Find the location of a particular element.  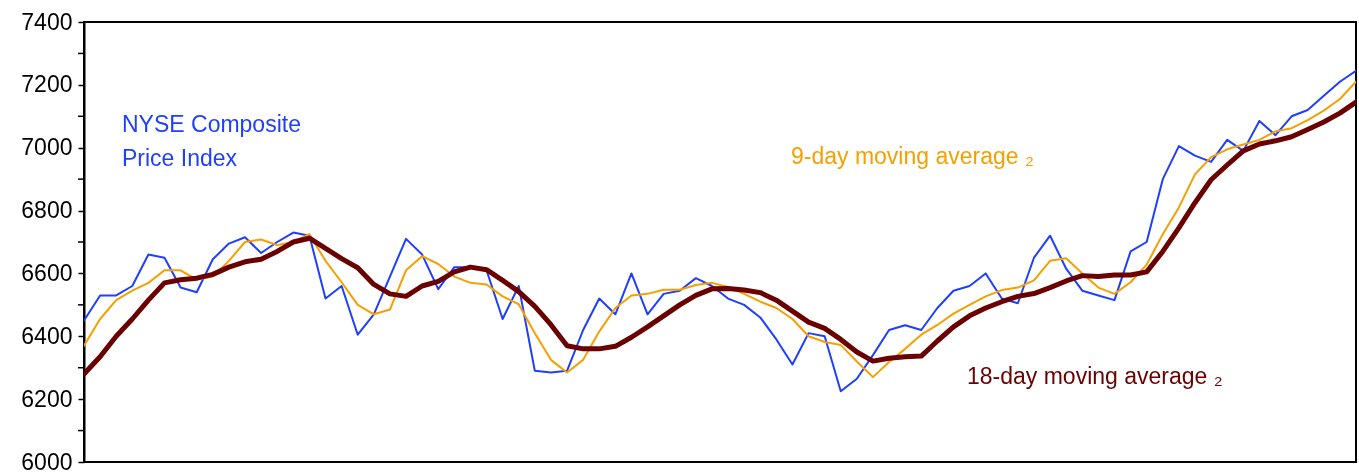

y-tick-label: 6400 is located at coordinates (47, 335).